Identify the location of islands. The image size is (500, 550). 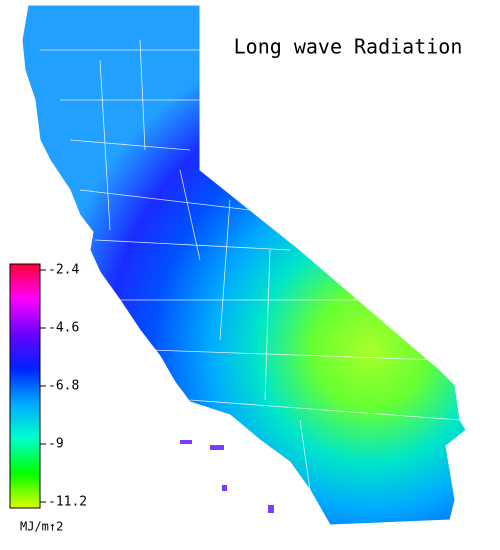
(227, 476).